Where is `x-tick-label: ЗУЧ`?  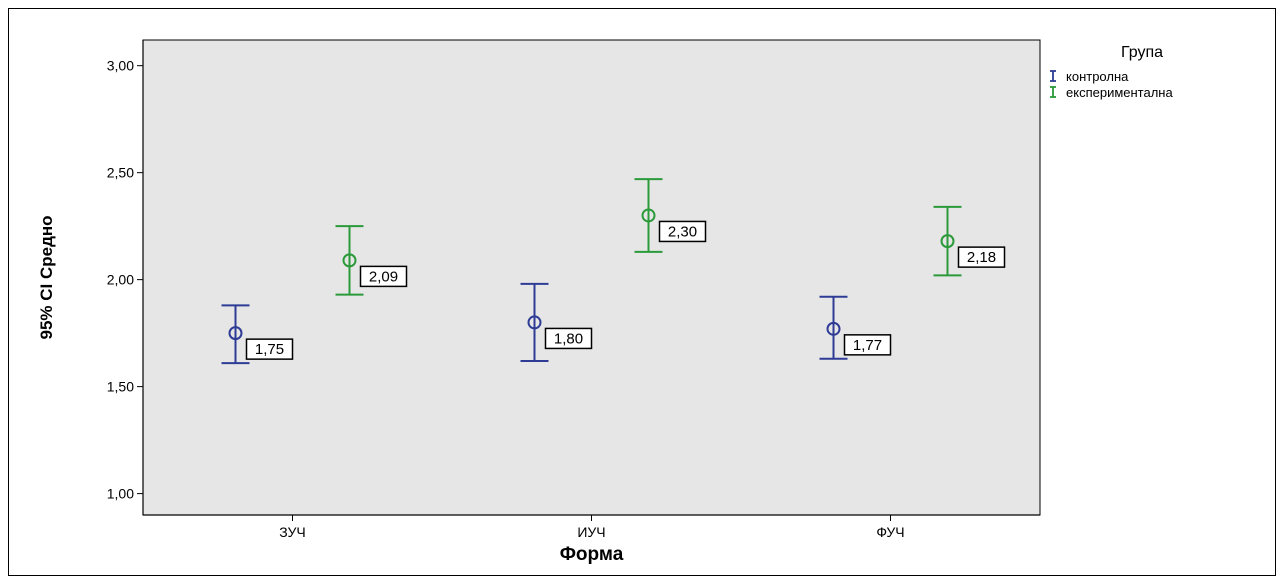 x-tick-label: ЗУЧ is located at coordinates (292, 532).